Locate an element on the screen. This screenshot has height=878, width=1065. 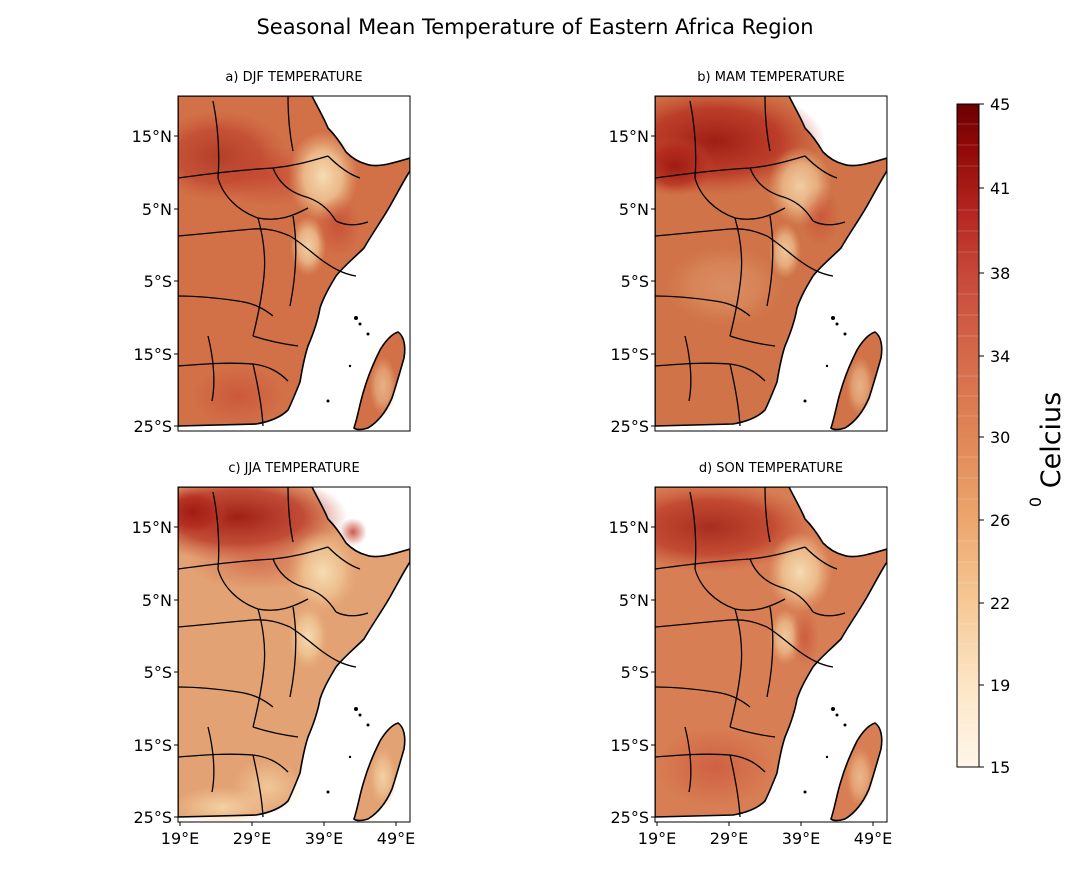
colorbar-tick-label: 19 is located at coordinates (1000, 685).